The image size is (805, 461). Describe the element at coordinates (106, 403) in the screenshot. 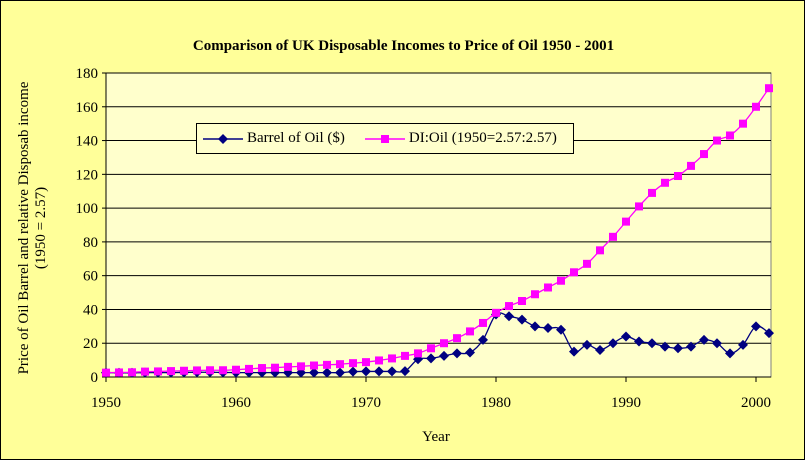

I see `x-tick-label: 1950` at that location.